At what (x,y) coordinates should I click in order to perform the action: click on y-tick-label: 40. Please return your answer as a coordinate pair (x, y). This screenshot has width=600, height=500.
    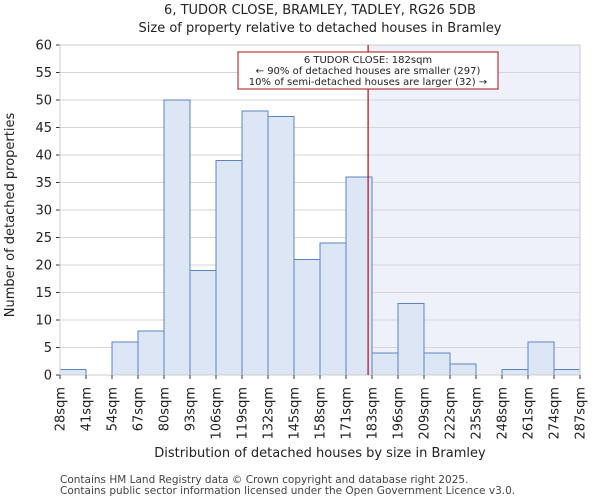
    Looking at the image, I should click on (43, 156).